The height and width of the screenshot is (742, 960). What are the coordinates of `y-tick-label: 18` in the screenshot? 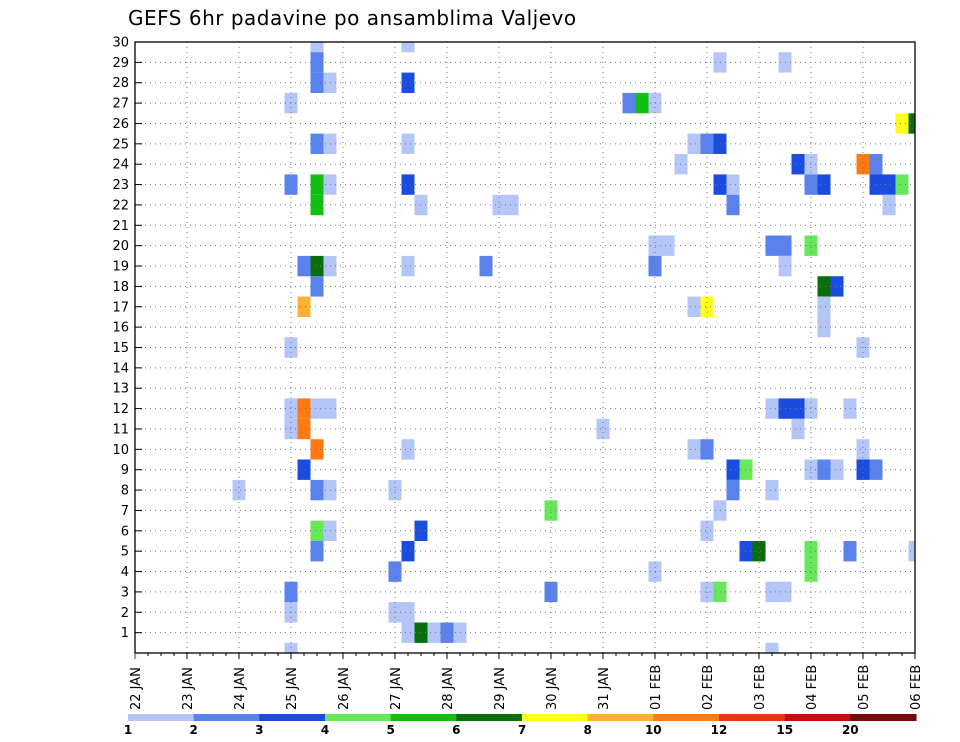 It's located at (120, 287).